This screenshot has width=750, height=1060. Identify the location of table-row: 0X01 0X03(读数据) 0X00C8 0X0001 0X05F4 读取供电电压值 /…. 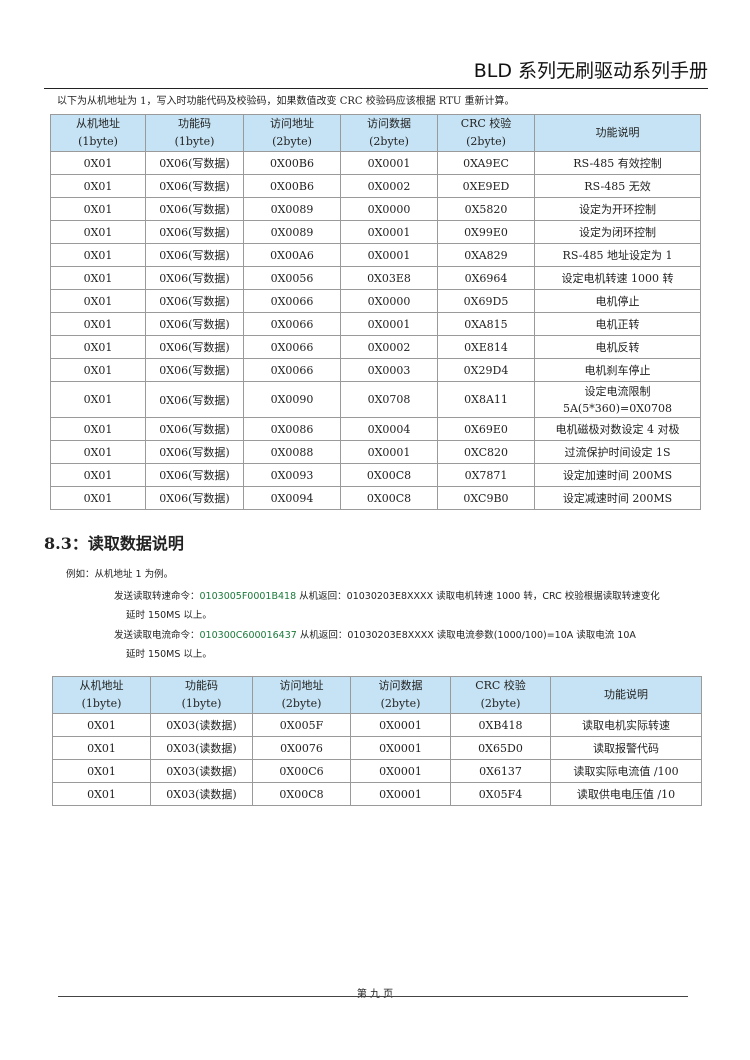
(377, 794).